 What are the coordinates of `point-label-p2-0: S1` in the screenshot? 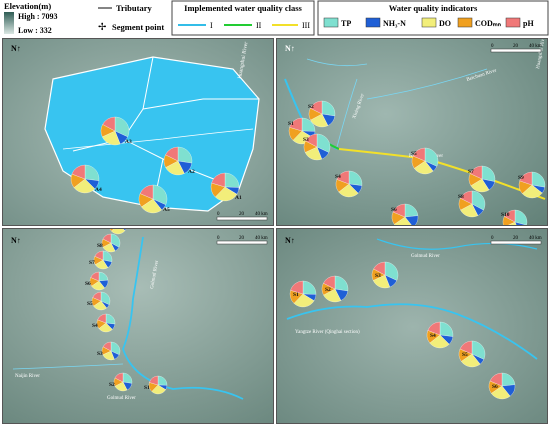 It's located at (291, 124).